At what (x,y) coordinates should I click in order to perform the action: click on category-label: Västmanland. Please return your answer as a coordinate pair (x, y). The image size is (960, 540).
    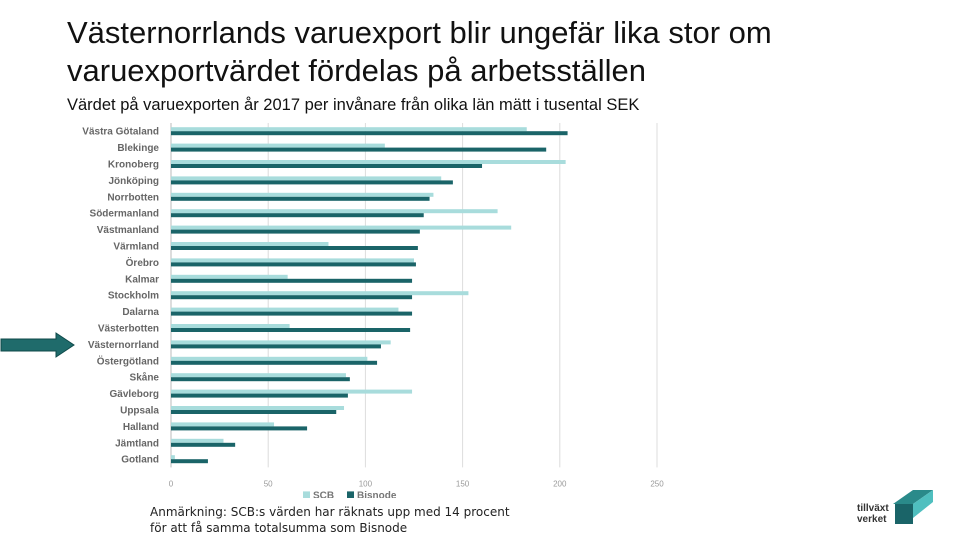
    Looking at the image, I should click on (128, 230).